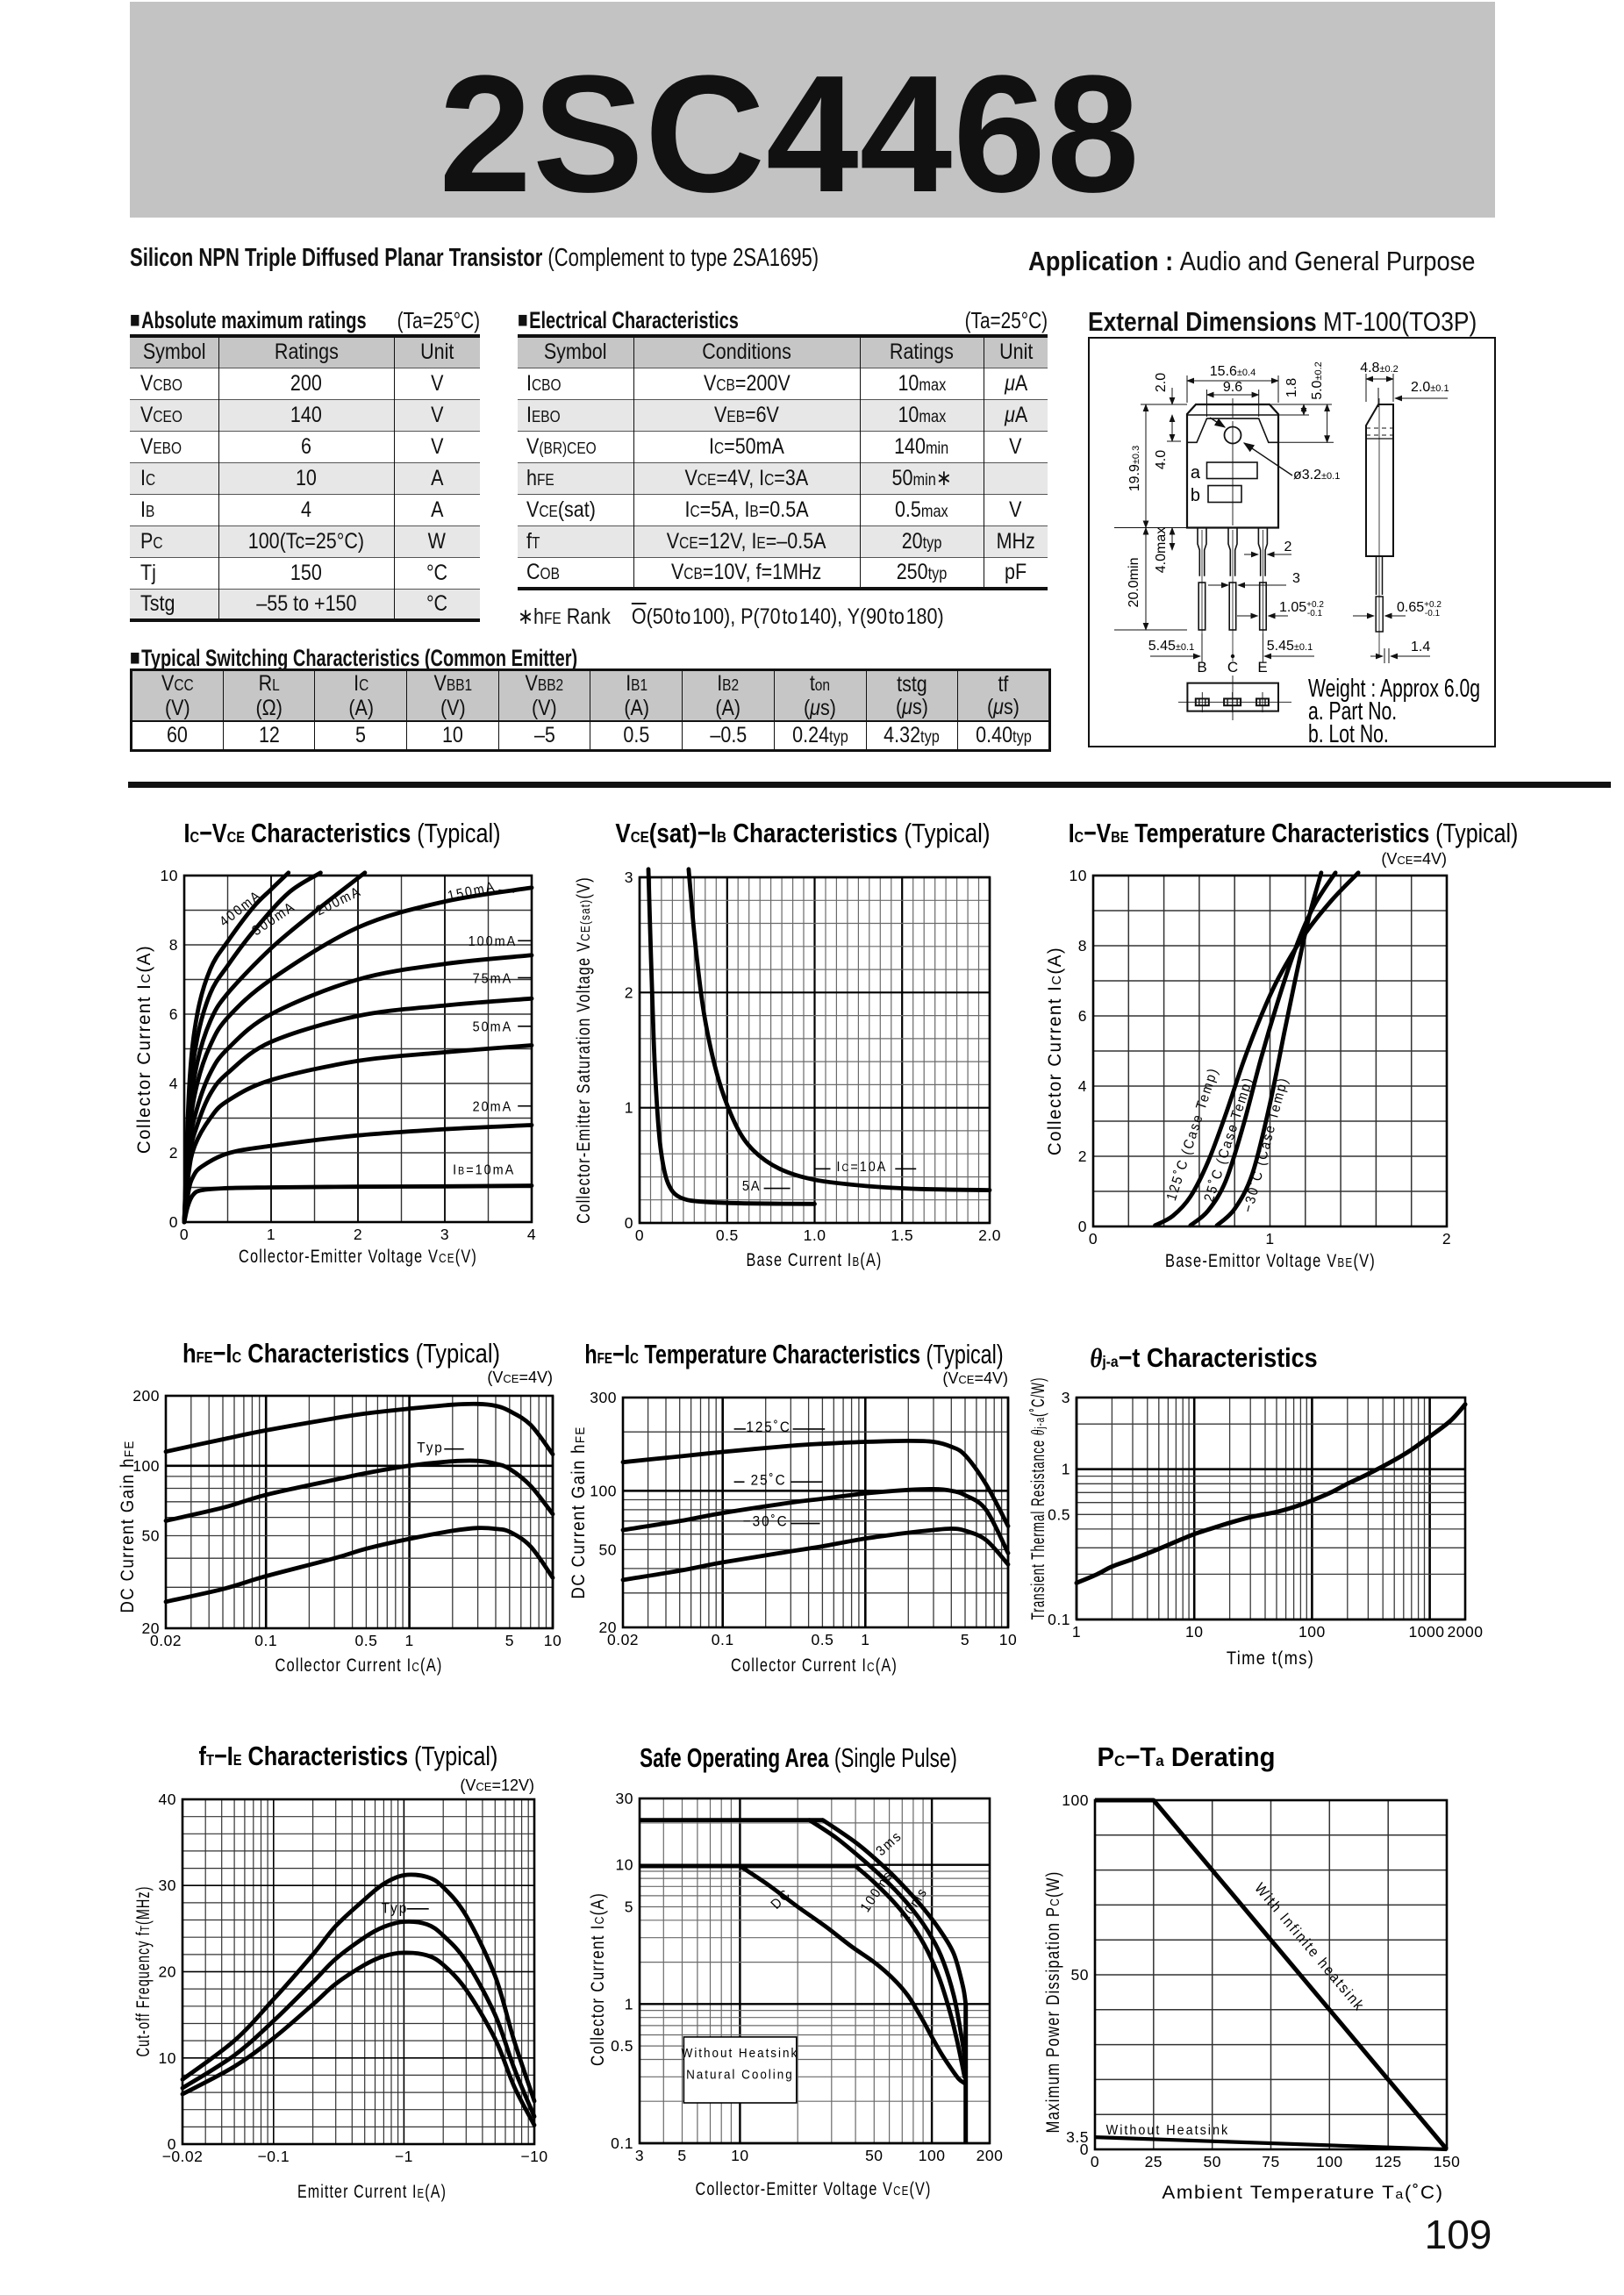 This screenshot has width=1624, height=2295. Describe the element at coordinates (990, 2155) in the screenshot. I see `svg-text: 200` at that location.